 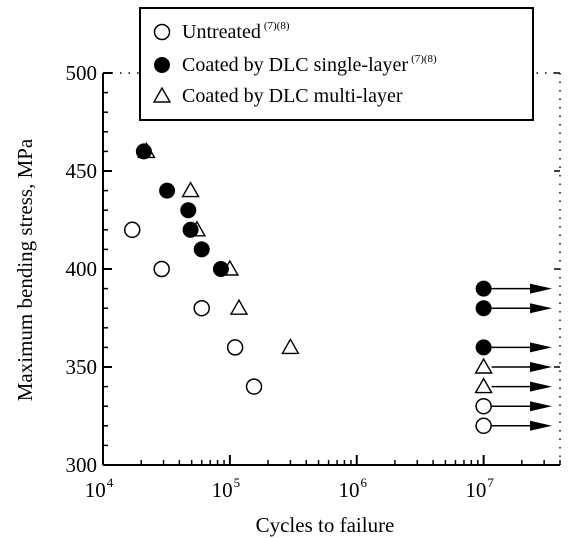 I want to click on x-tick-exponent: 5, so click(x=237, y=482).